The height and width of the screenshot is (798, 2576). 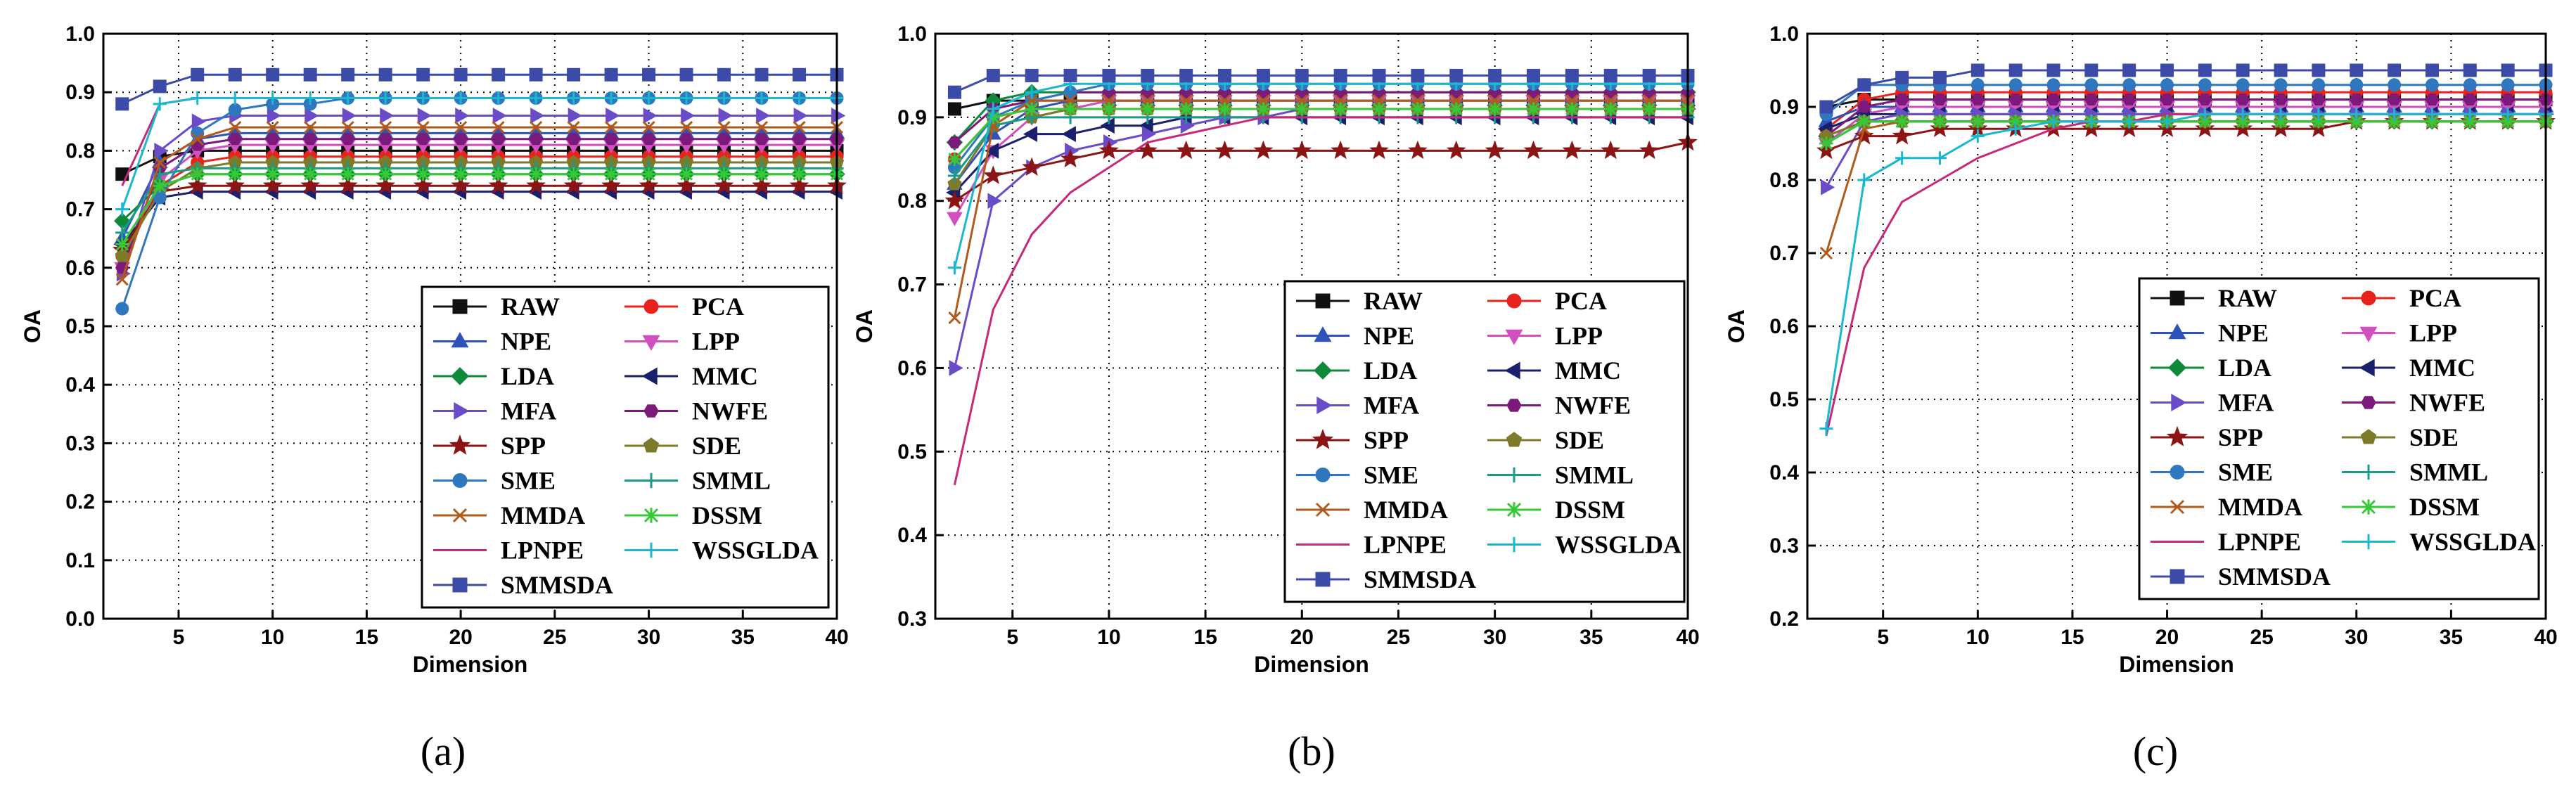 I want to click on y-axis-label: OA, so click(x=1736, y=326).